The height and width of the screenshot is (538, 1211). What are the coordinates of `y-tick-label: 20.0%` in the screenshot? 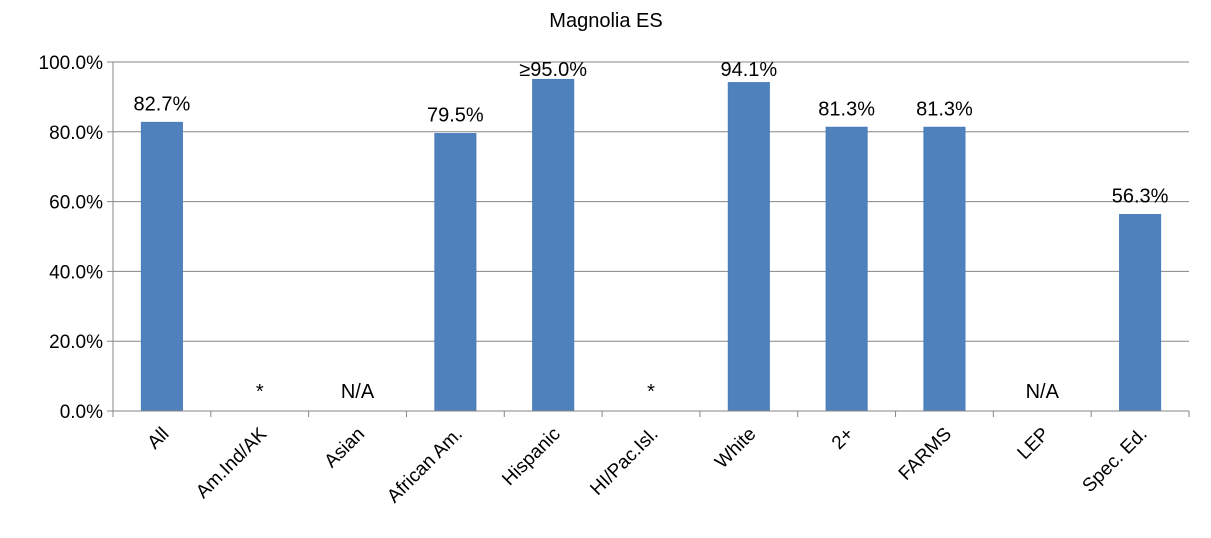 It's located at (76, 342).